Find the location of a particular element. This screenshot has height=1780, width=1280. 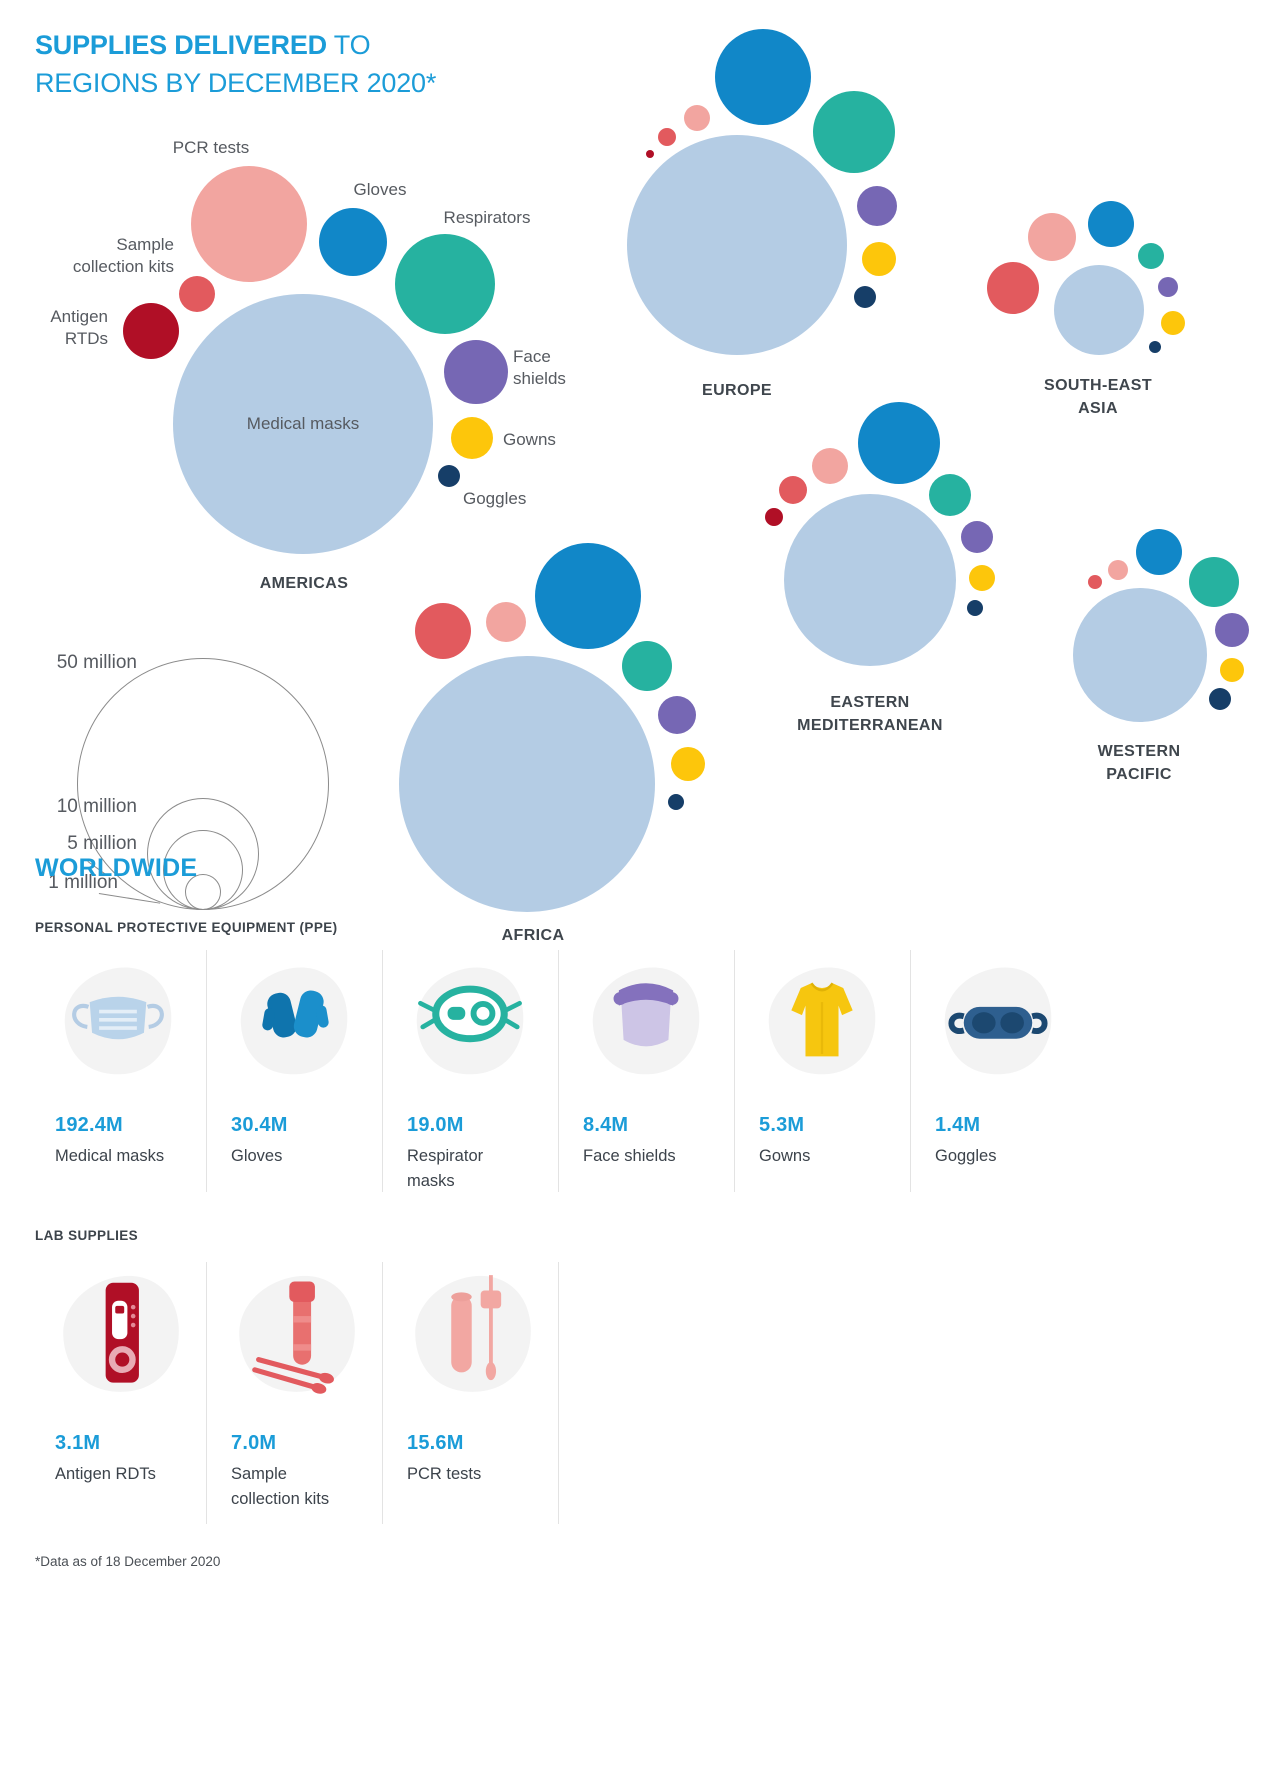

bubble-eastern-mediterranean-respirators is located at coordinates (950, 495).